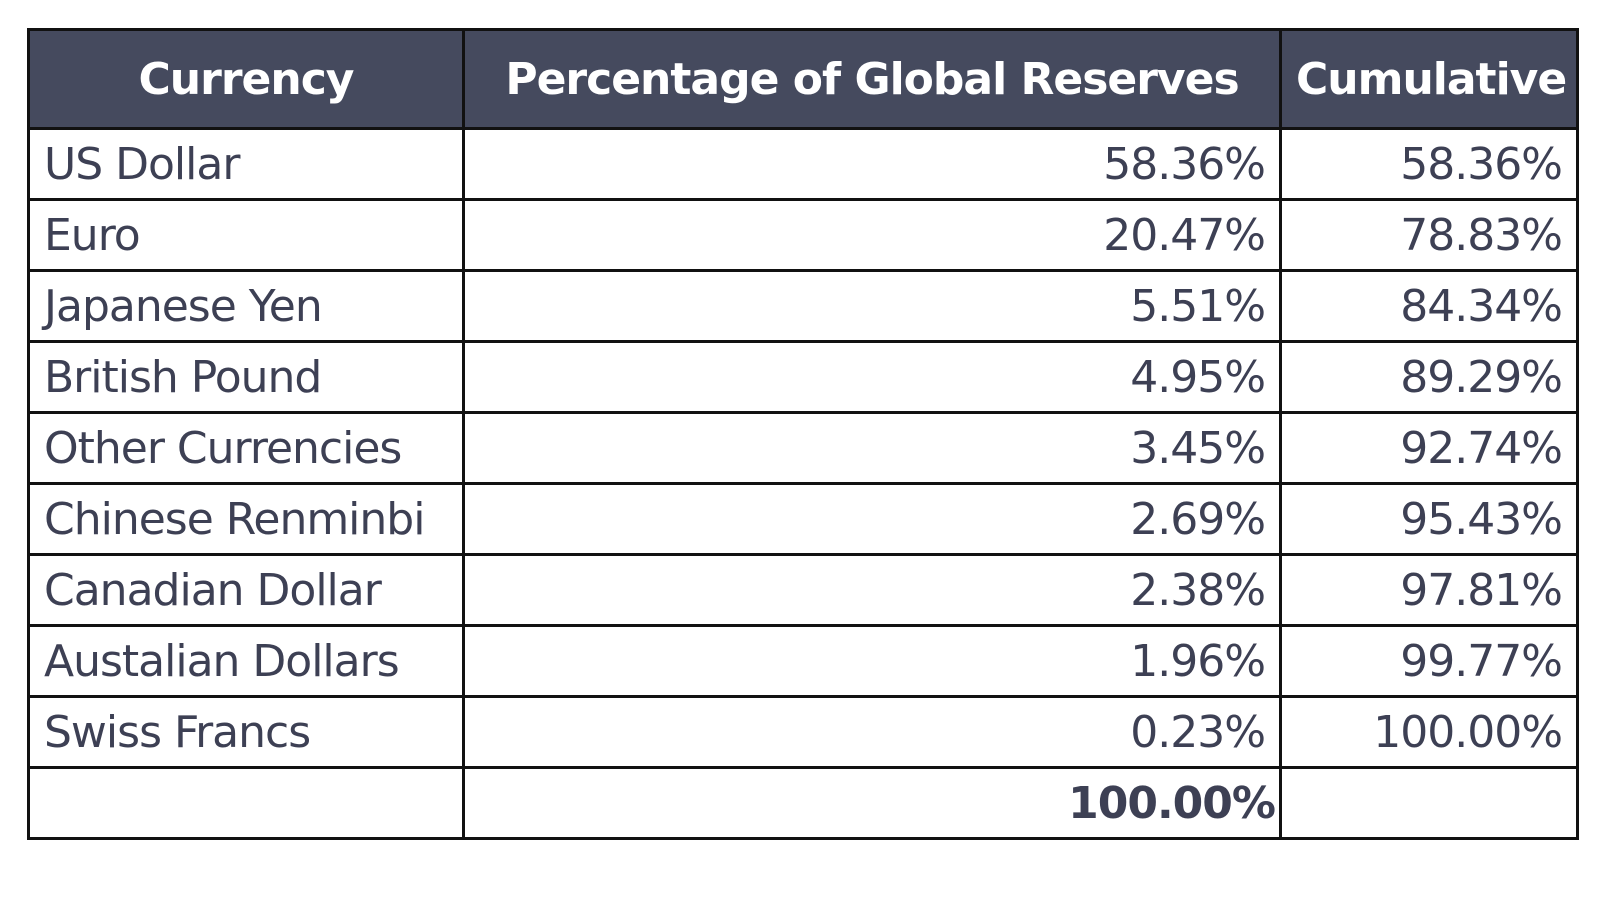 This screenshot has height=902, width=1600. I want to click on header-cell: Cumulative, so click(1429, 79).